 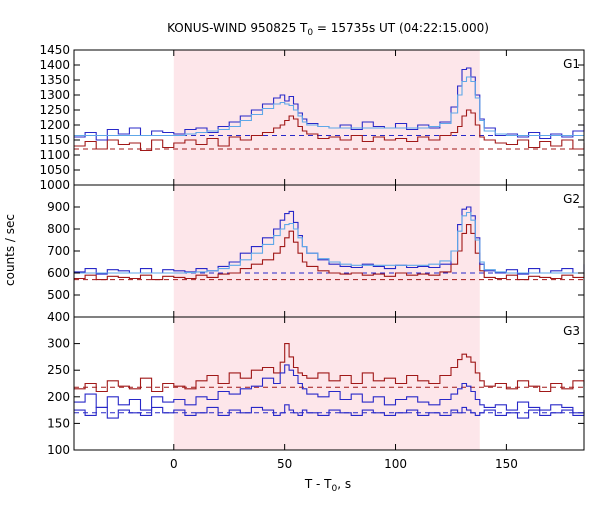 What do you see at coordinates (54, 140) in the screenshot?
I see `y-tick-label: 1150` at bounding box center [54, 140].